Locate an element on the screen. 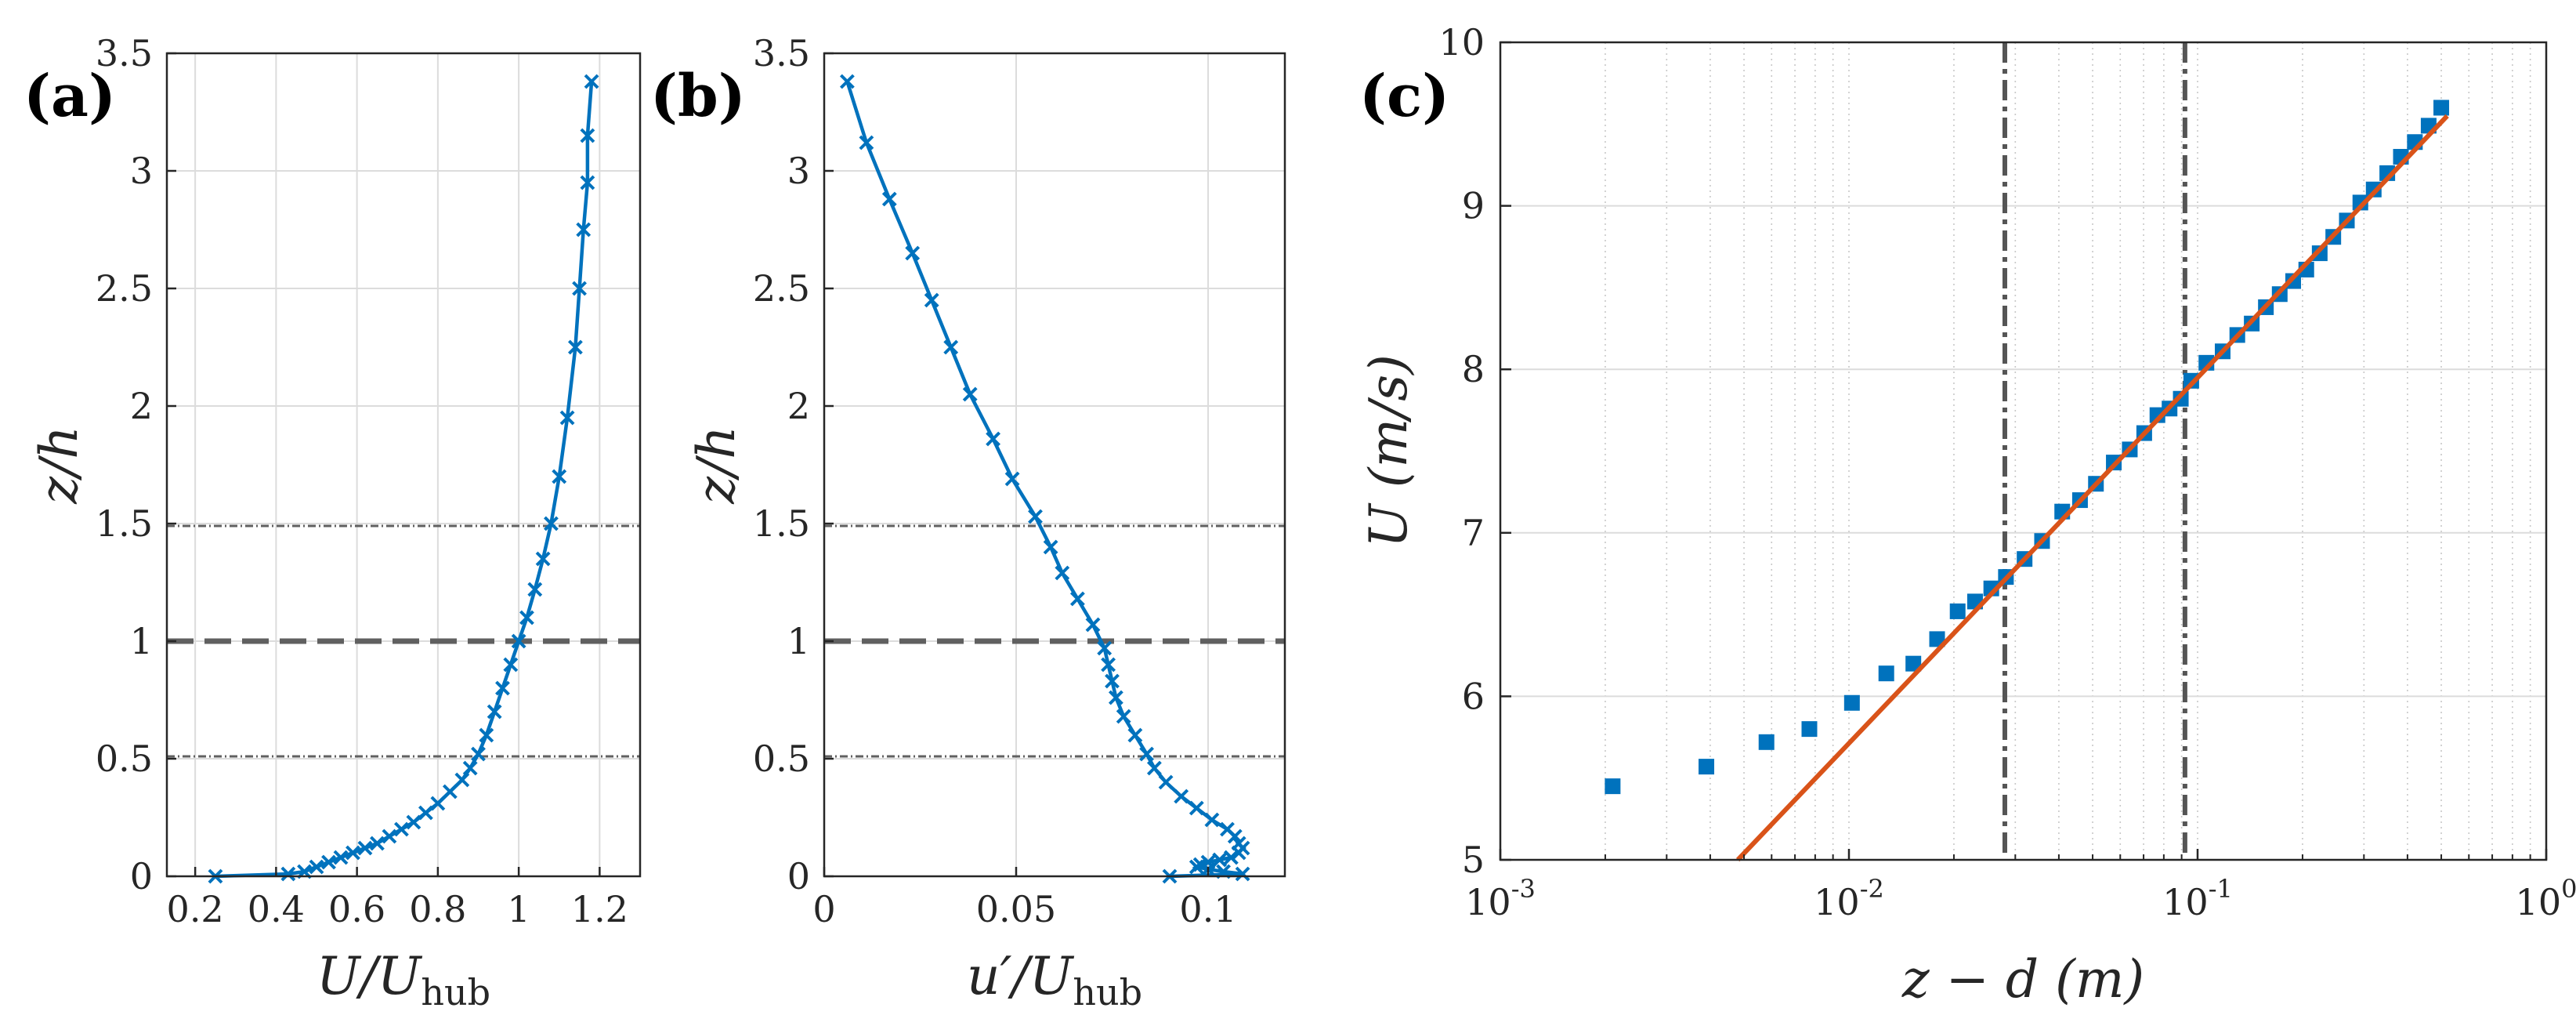  x-axis-label: u′/Uhub is located at coordinates (1054, 979).